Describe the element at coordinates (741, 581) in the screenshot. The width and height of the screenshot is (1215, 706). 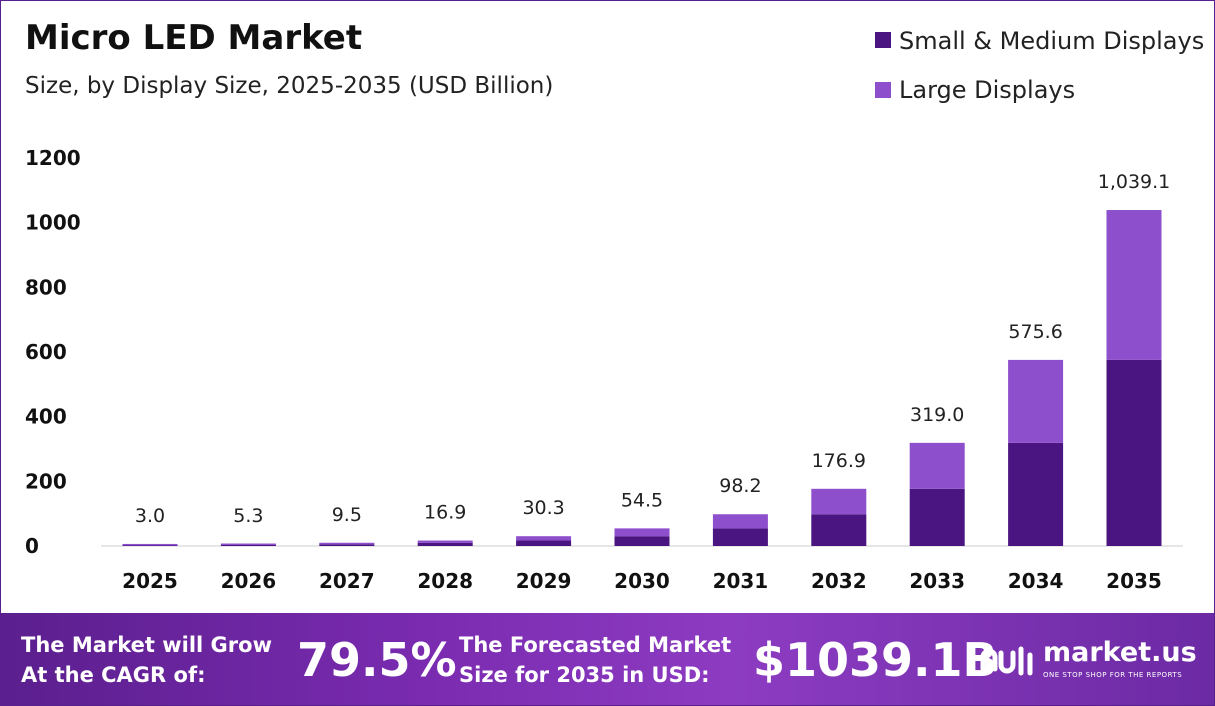
I see `x-tick-label: 2031` at that location.